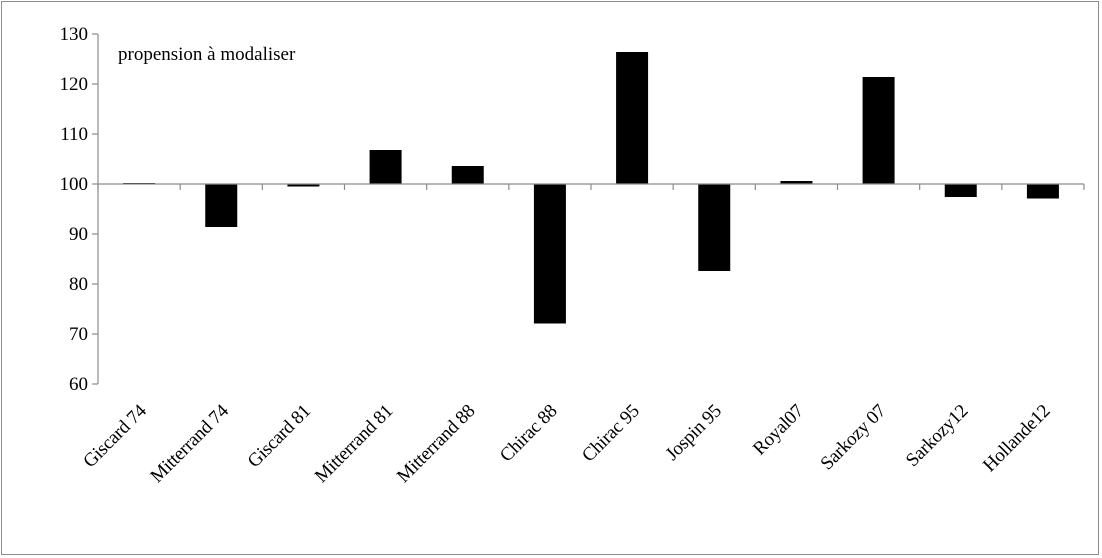 The width and height of the screenshot is (1102, 558). What do you see at coordinates (436, 444) in the screenshot?
I see `x-category-label: Mitterrand 88` at bounding box center [436, 444].